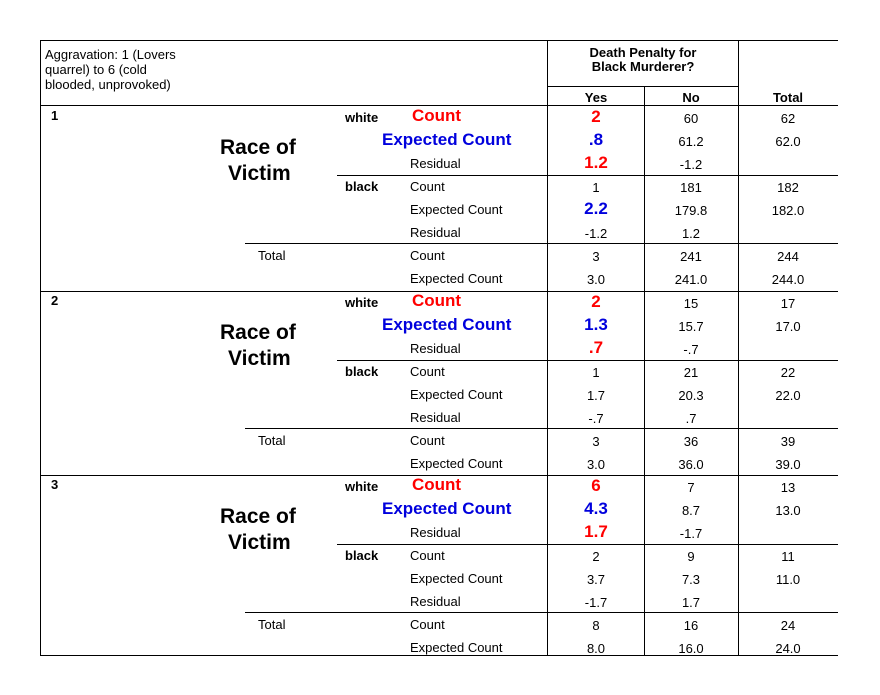  Describe the element at coordinates (691, 487) in the screenshot. I see `cell-no: 7` at that location.